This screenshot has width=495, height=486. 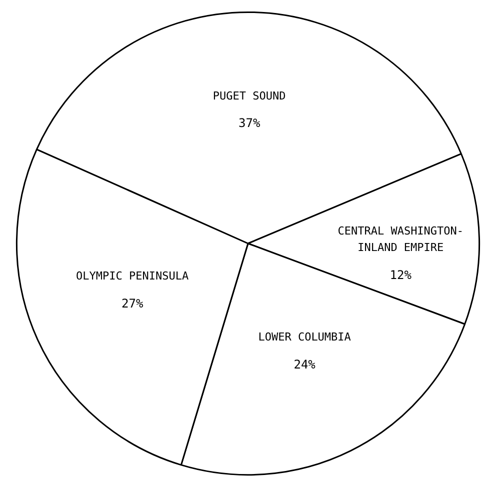 I want to click on data-label: 12%, so click(x=401, y=275).